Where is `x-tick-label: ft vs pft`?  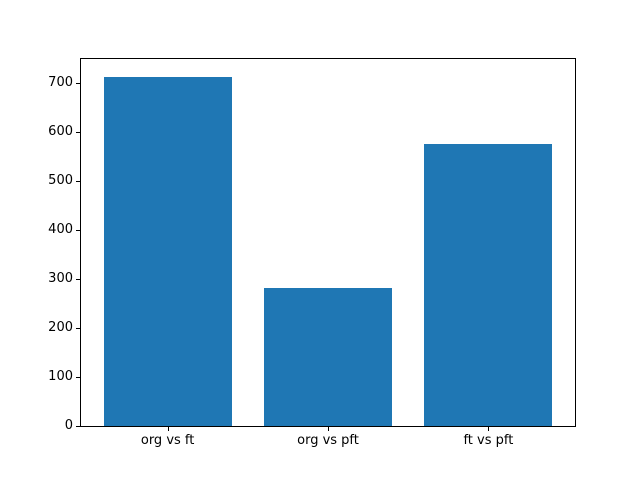
x-tick-label: ft vs pft is located at coordinates (488, 440).